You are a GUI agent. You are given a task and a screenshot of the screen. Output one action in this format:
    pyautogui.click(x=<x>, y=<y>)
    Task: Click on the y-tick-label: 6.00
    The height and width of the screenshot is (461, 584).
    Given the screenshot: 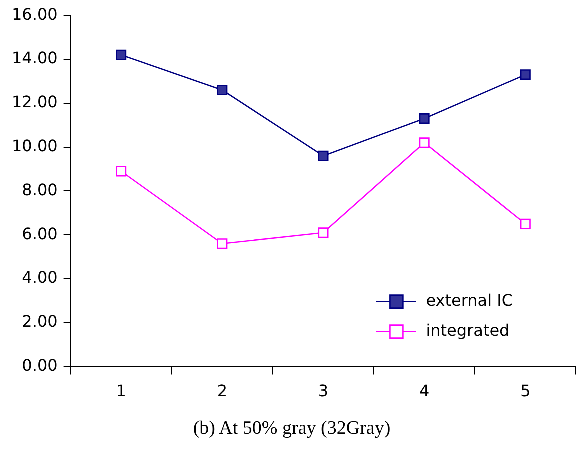 What is the action you would take?
    pyautogui.click(x=40, y=234)
    